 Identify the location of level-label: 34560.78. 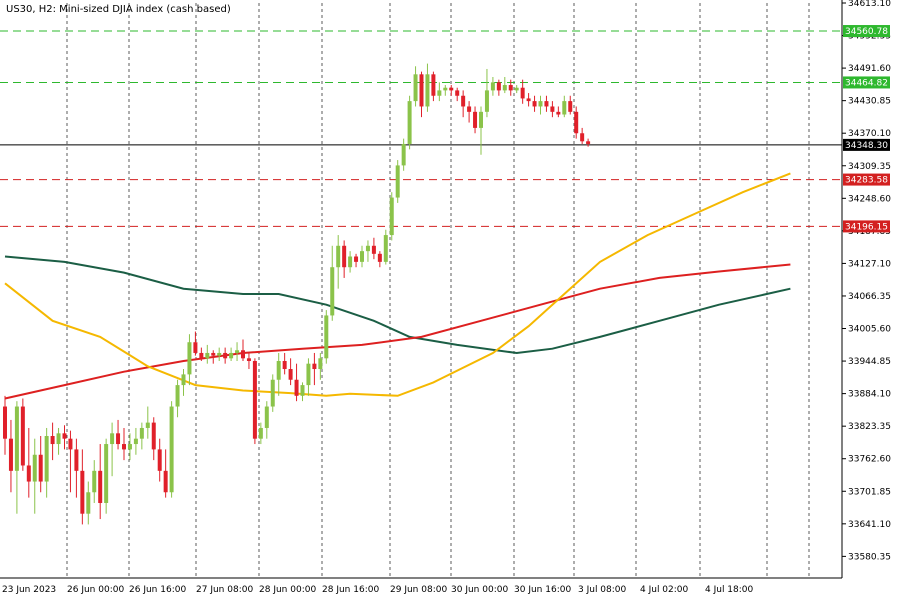
(866, 32).